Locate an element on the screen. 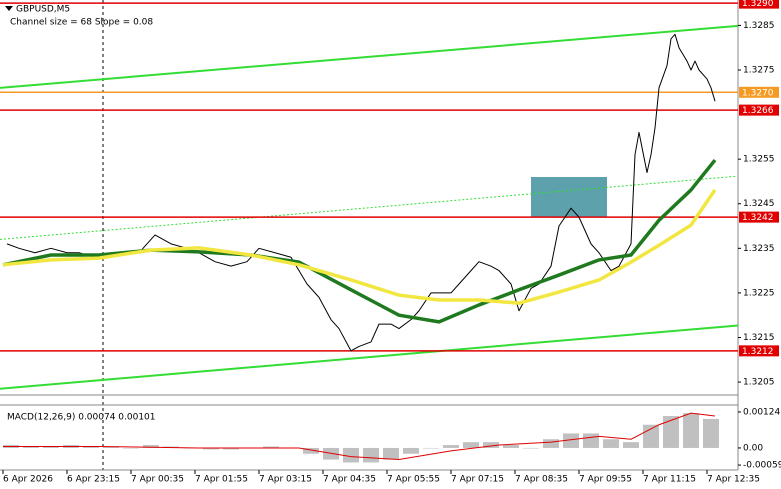  y-tick-label: 1.3255 is located at coordinates (759, 160).